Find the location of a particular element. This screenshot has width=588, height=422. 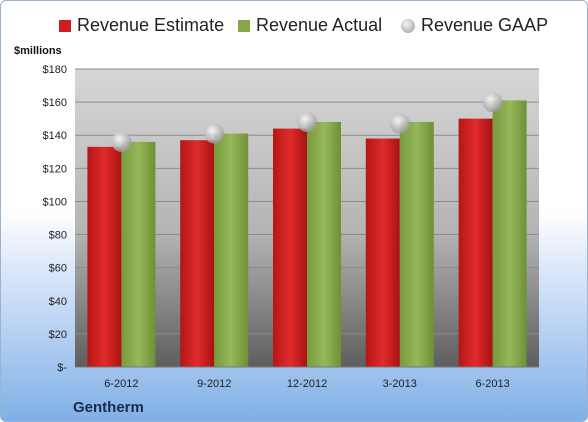

x-tick-label: 12-2012 is located at coordinates (307, 384).